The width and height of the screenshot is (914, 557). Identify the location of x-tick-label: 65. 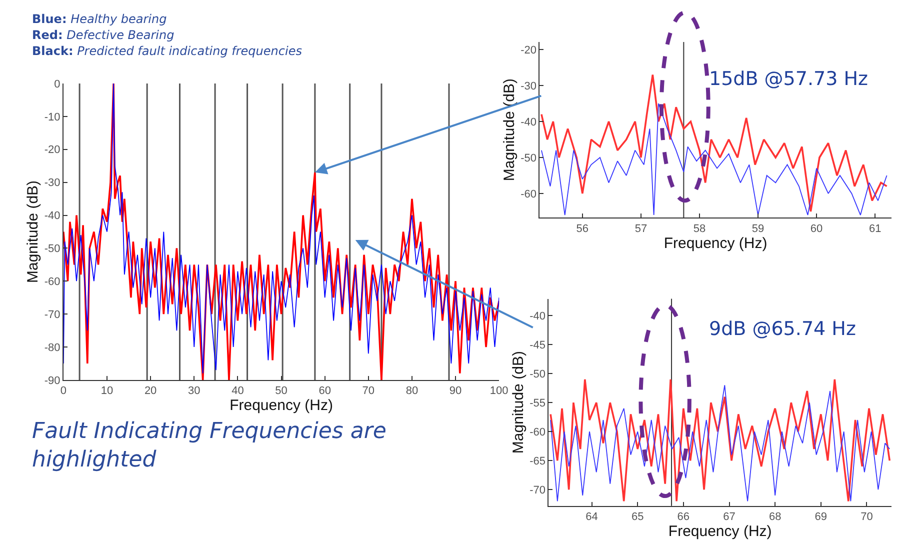
(637, 517).